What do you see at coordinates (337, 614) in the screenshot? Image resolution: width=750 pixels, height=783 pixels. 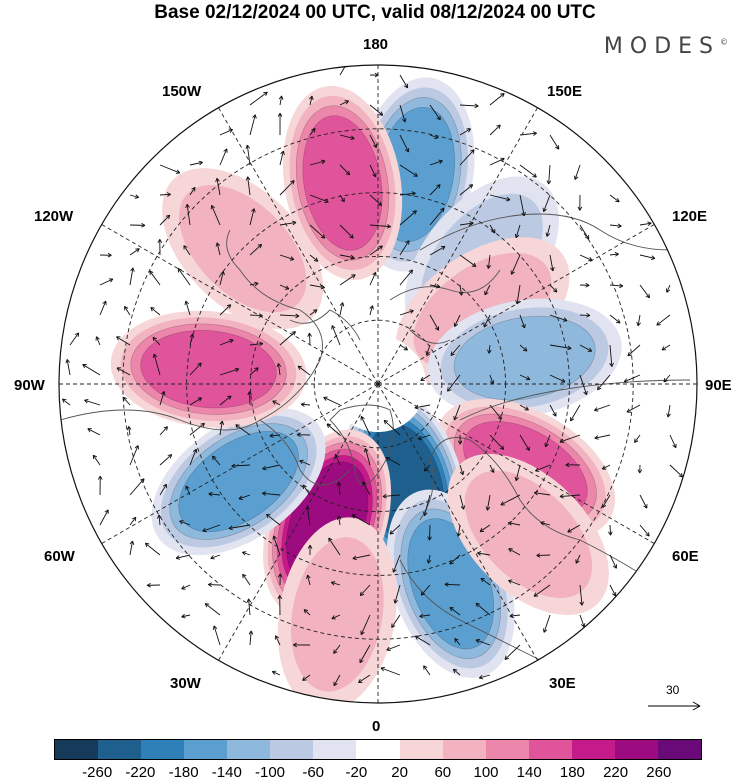 I see `anomaly-contour` at bounding box center [337, 614].